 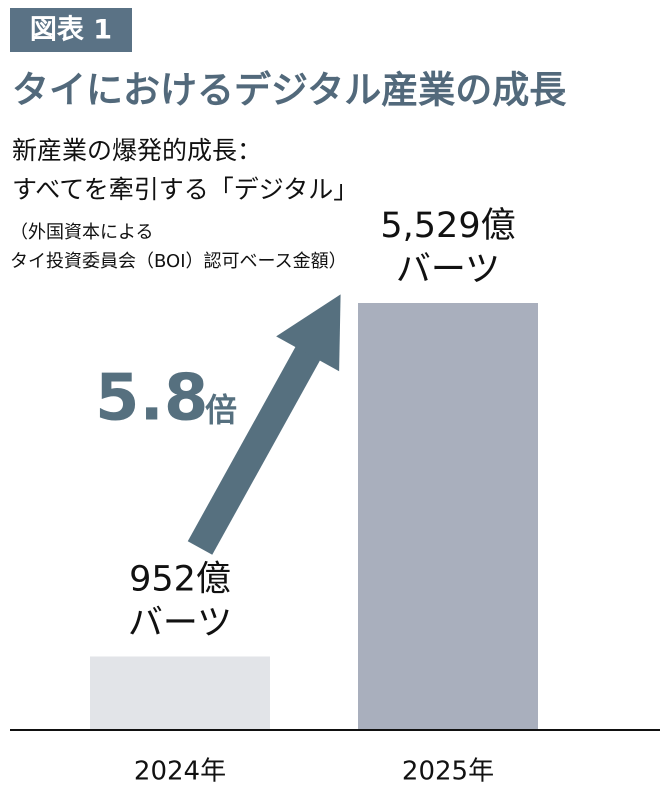 I want to click on growth-arrow, so click(x=264, y=424).